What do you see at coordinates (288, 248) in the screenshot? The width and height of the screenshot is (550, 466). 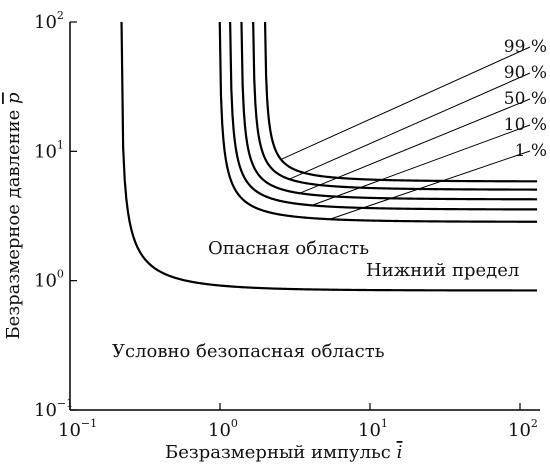 I see `region-label-dangerous: Опасная область` at bounding box center [288, 248].